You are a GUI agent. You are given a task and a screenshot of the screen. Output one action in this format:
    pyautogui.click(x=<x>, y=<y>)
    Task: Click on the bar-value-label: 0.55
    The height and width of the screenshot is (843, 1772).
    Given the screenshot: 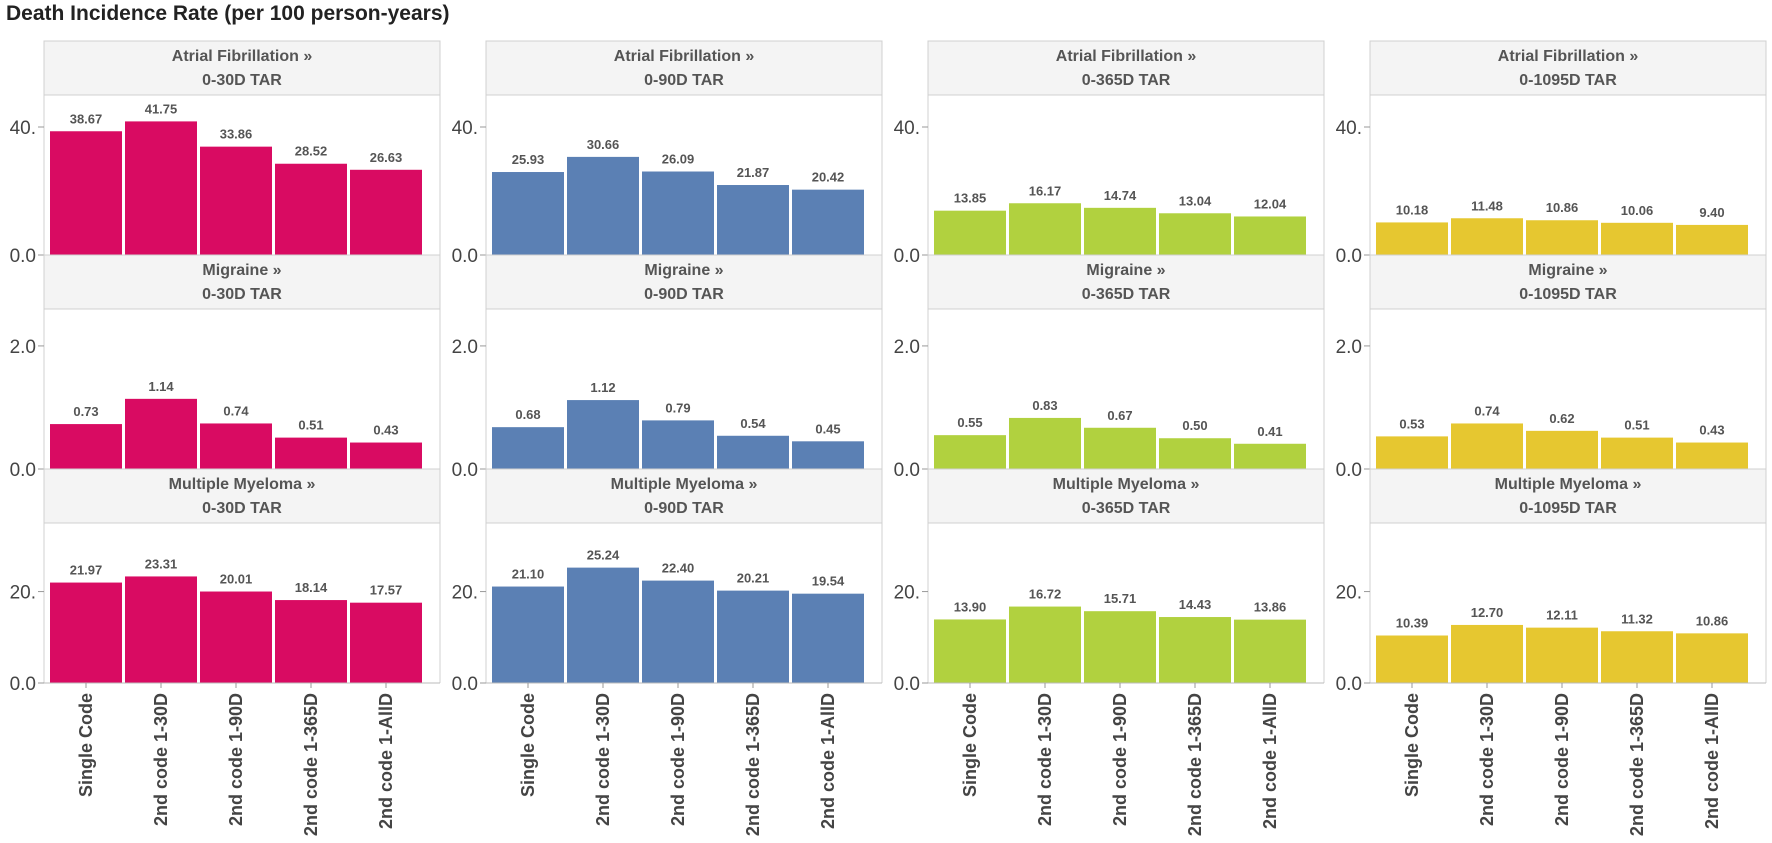 What is the action you would take?
    pyautogui.click(x=969, y=422)
    